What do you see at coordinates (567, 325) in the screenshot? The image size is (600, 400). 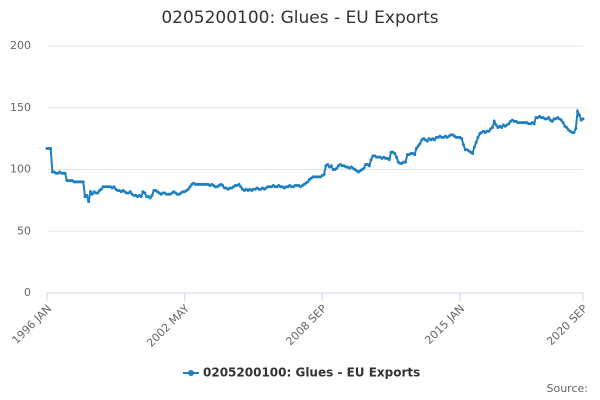 I see `x-tick-label: 2020 SEP` at bounding box center [567, 325].